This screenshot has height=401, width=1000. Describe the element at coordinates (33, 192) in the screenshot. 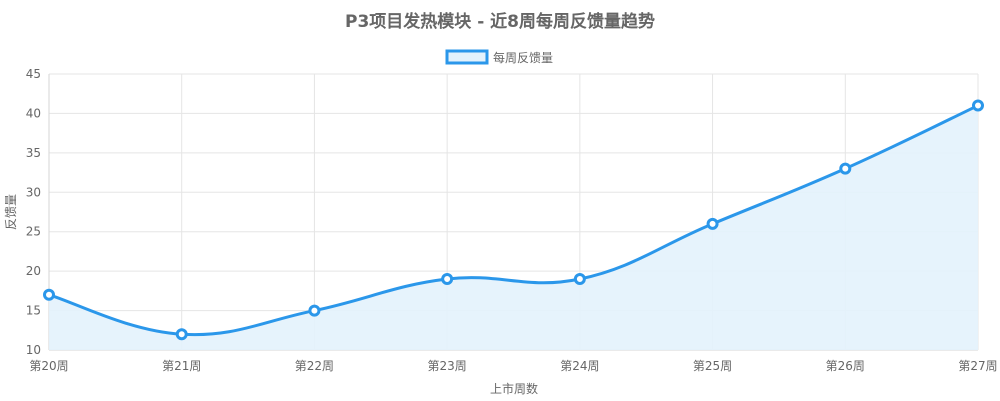

I see `y-tick-label: 30` at that location.